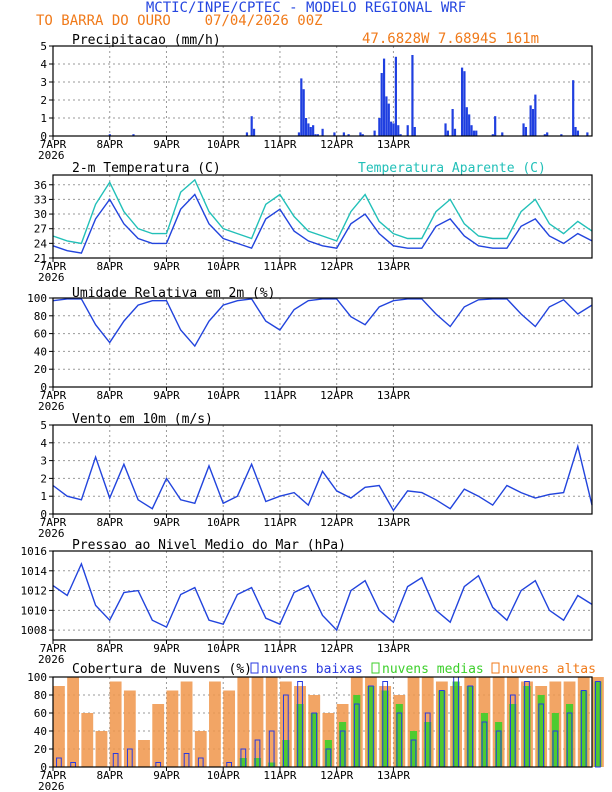 The image size is (612, 792). What do you see at coordinates (322, 722) in the screenshot?
I see `panel-frame-clouds` at bounding box center [322, 722].